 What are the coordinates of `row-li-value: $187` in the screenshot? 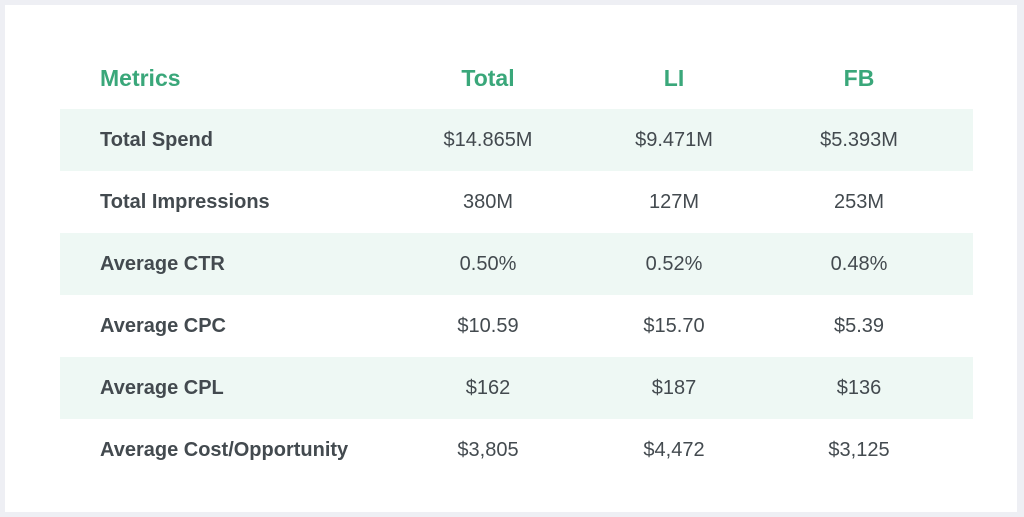 It's located at (674, 387).